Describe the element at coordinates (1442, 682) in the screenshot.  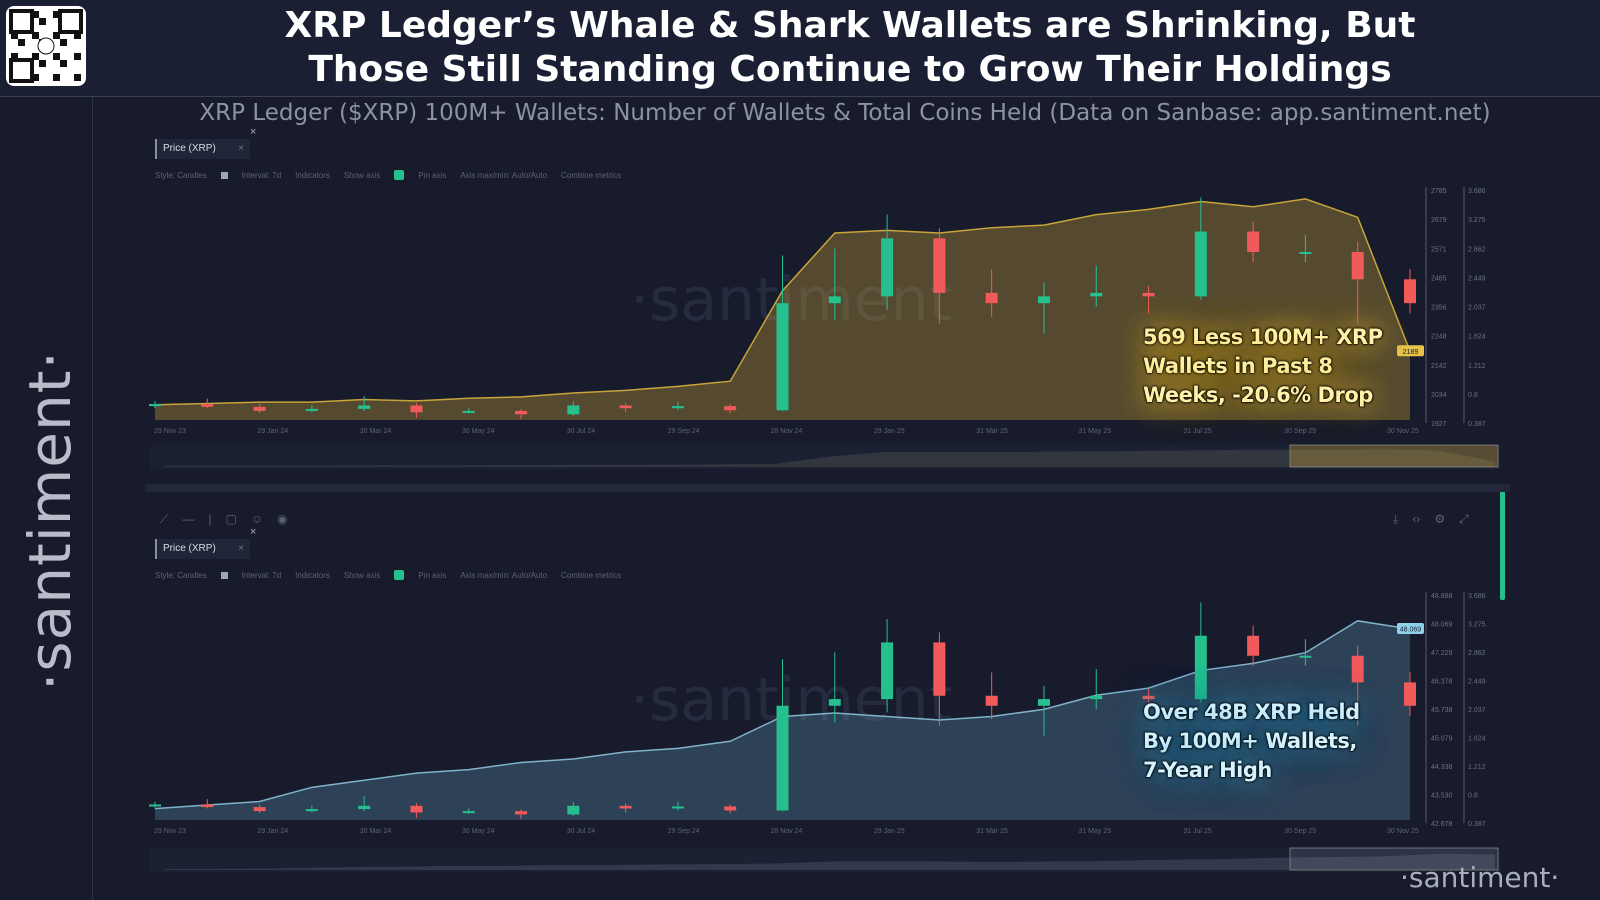
I see `y-left-tick-label: 46.378` at that location.